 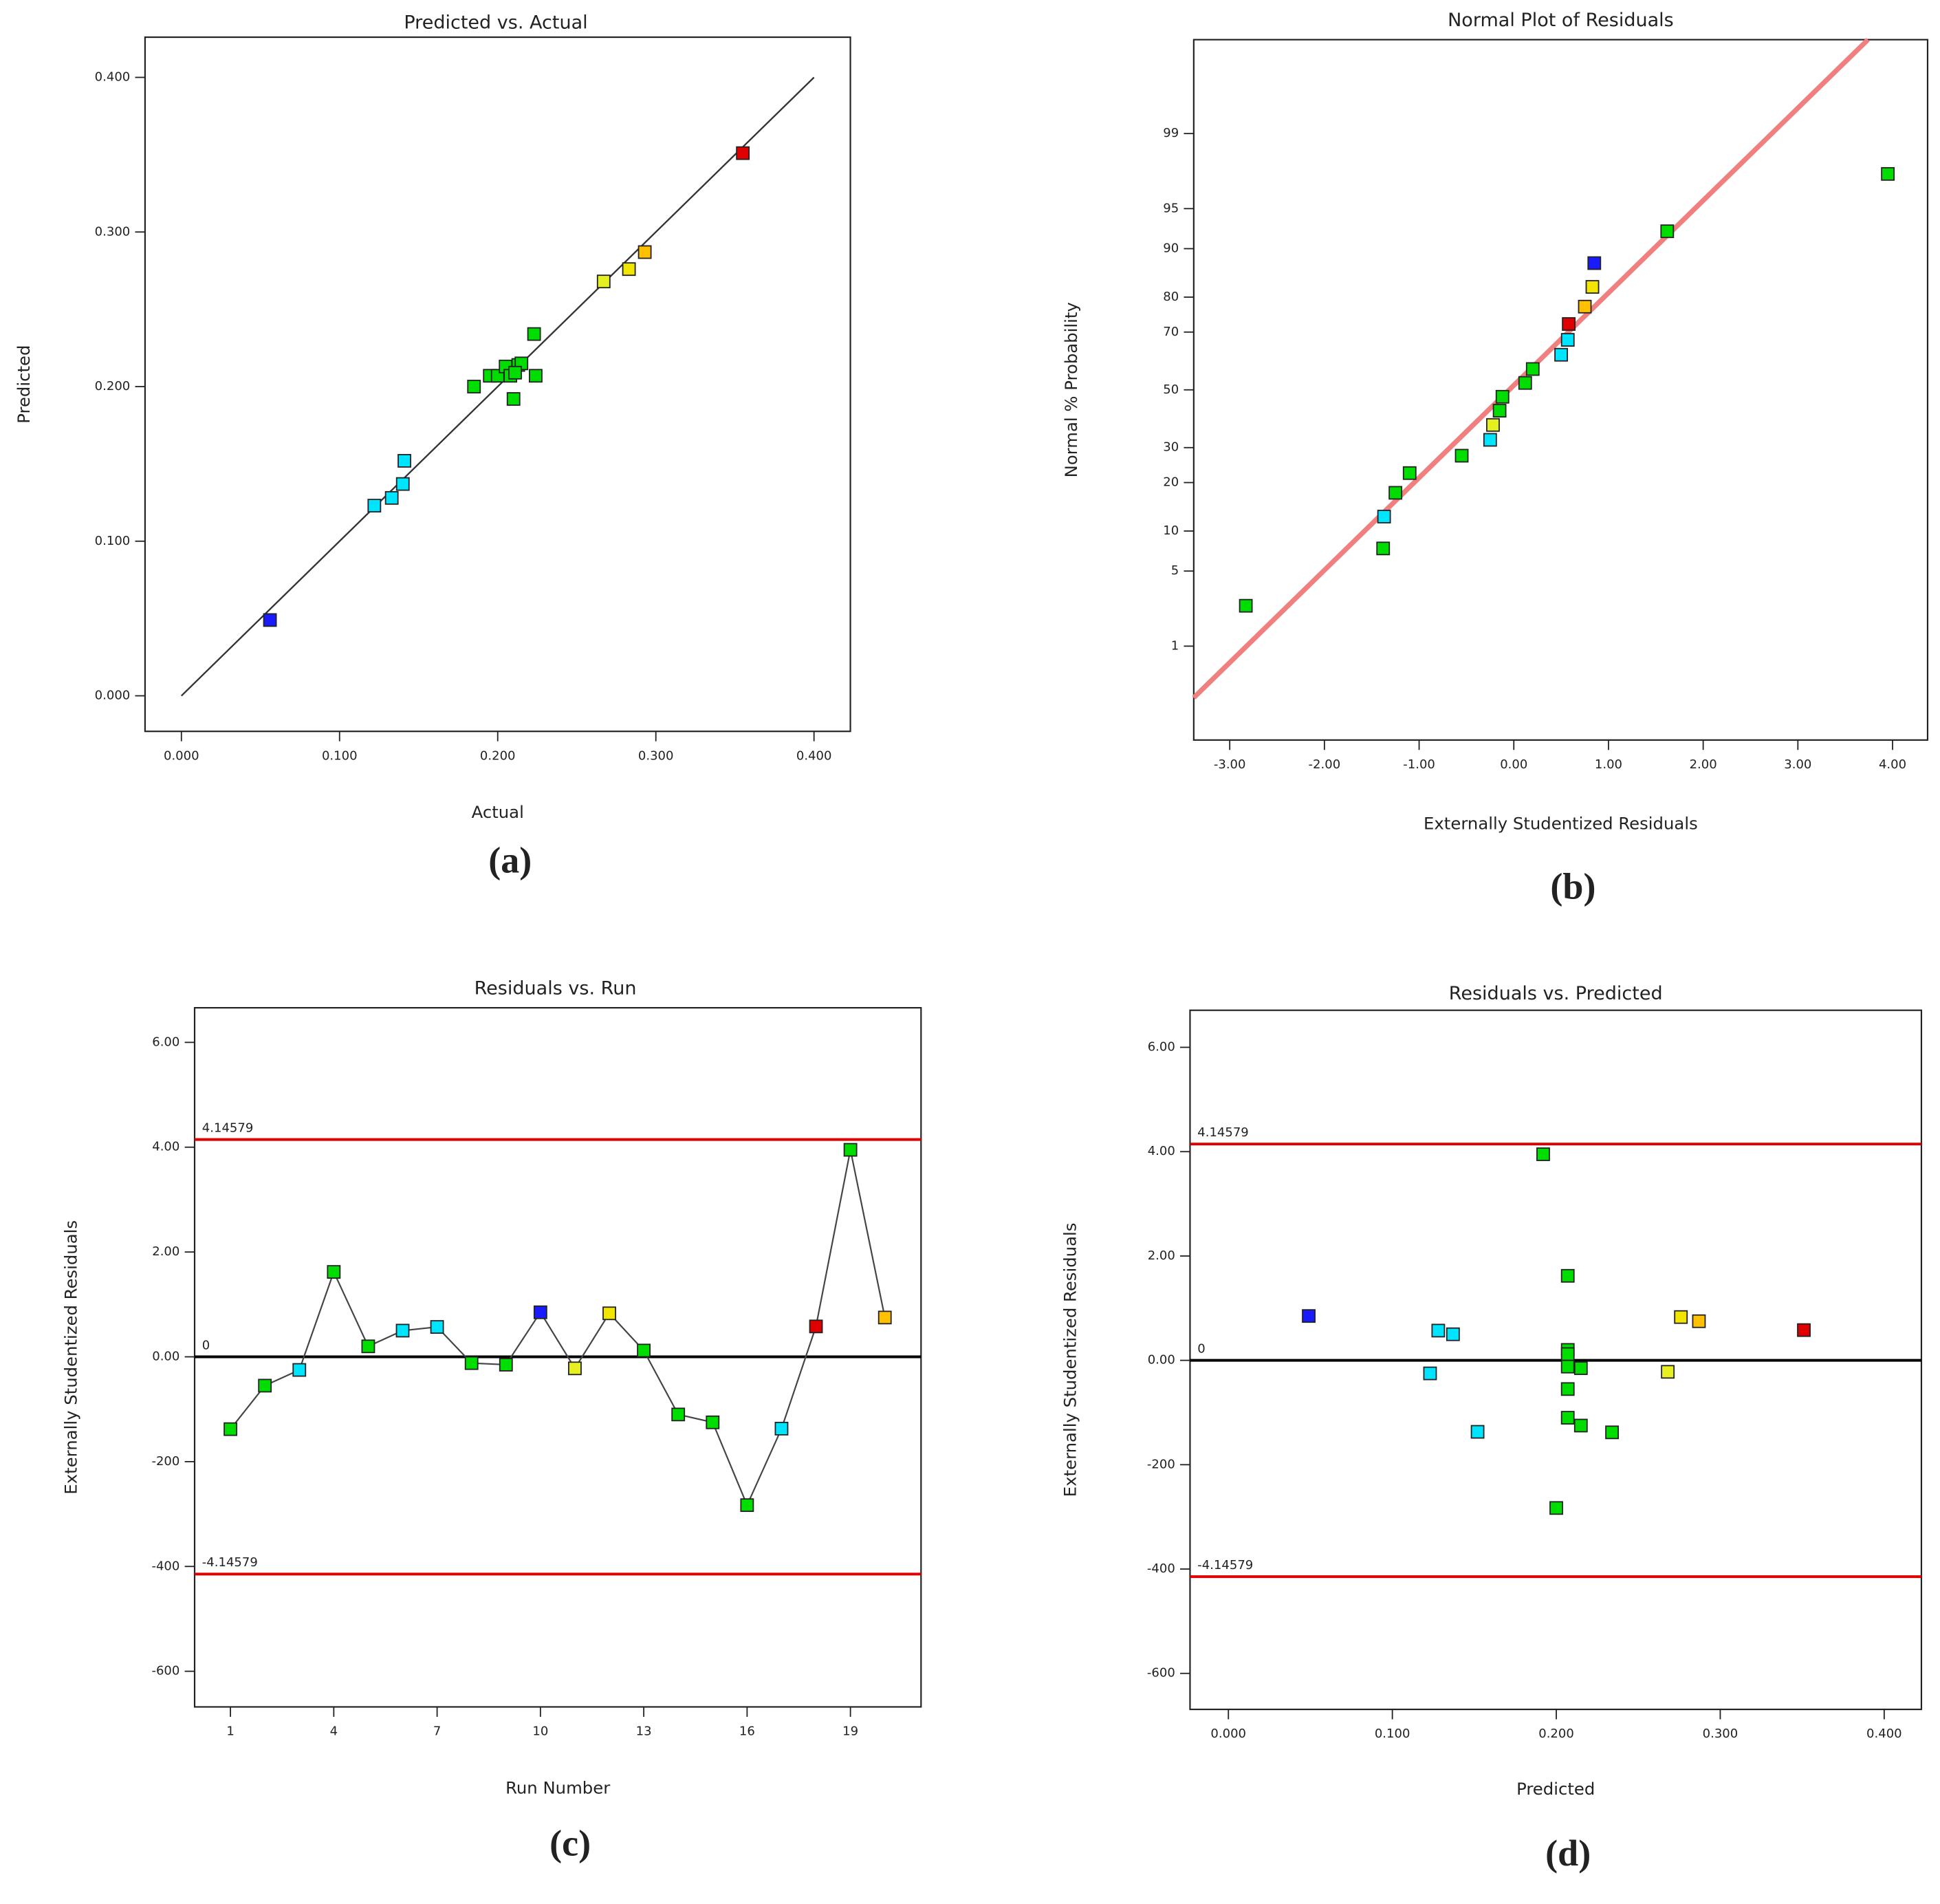 What do you see at coordinates (1892, 764) in the screenshot?
I see `x-tick-label: 4.00` at bounding box center [1892, 764].